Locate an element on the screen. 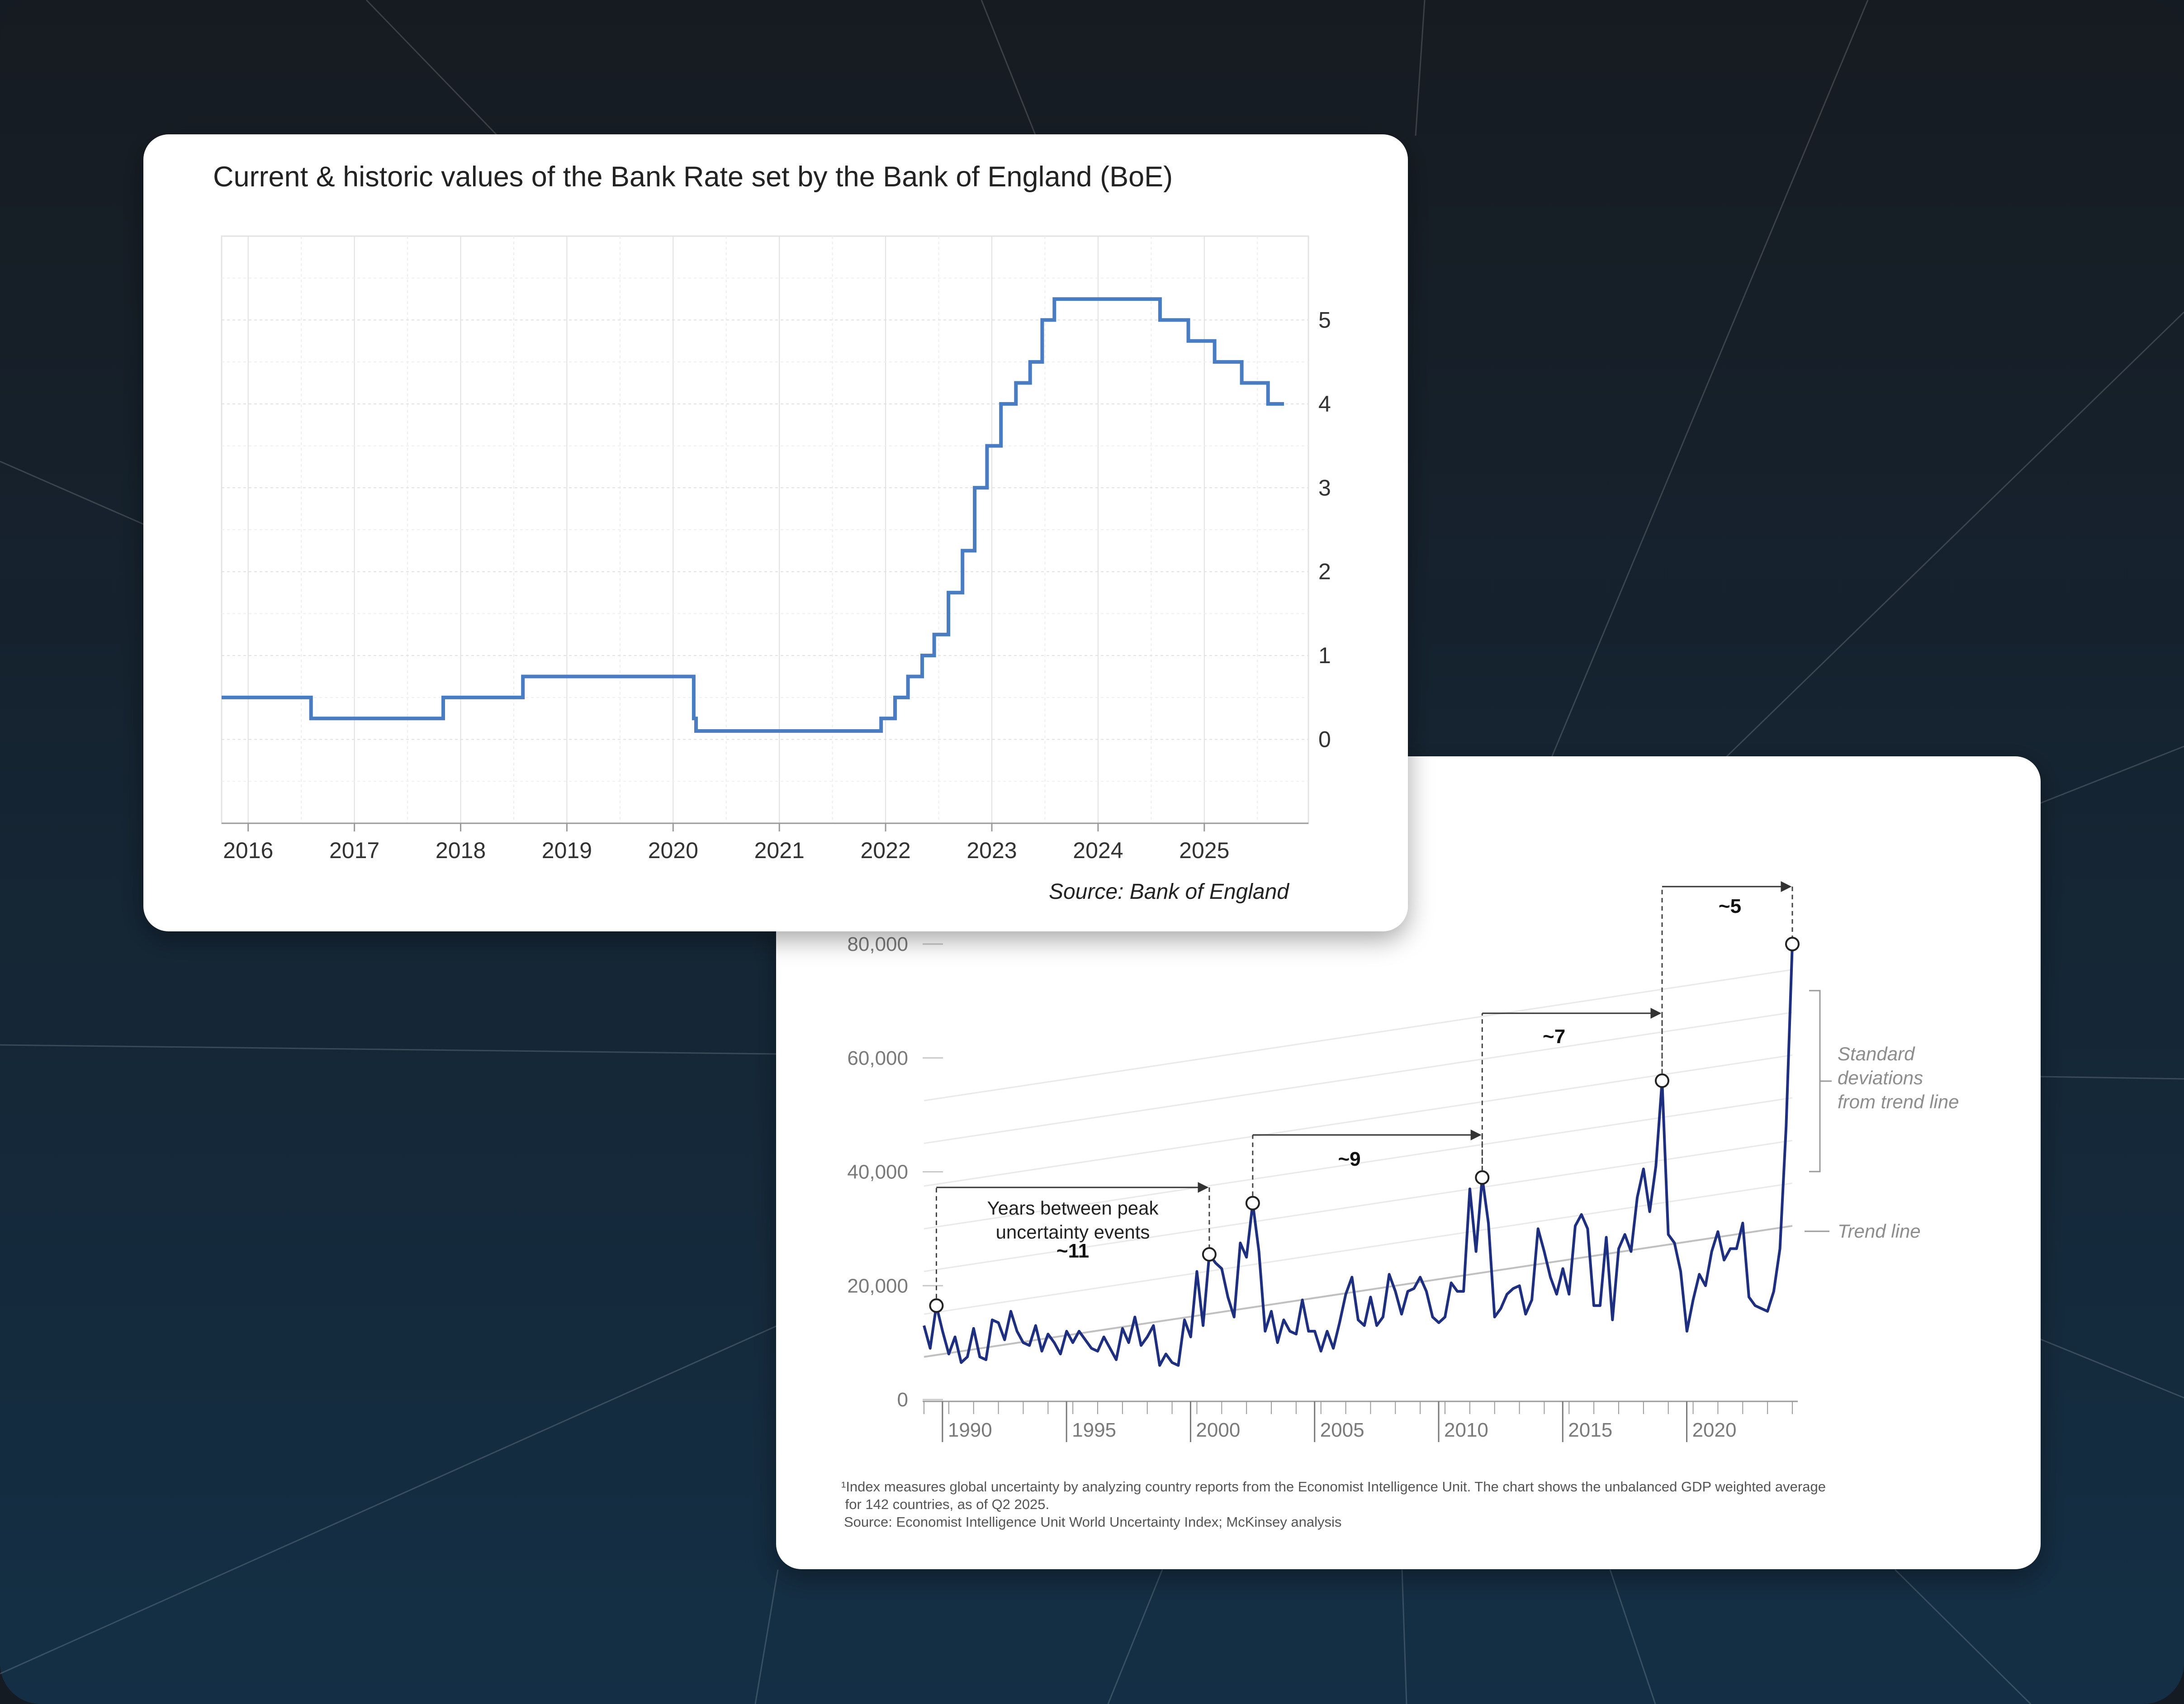 The height and width of the screenshot is (1704, 2184). wui-y-tick-label: 60,000 is located at coordinates (877, 1058).